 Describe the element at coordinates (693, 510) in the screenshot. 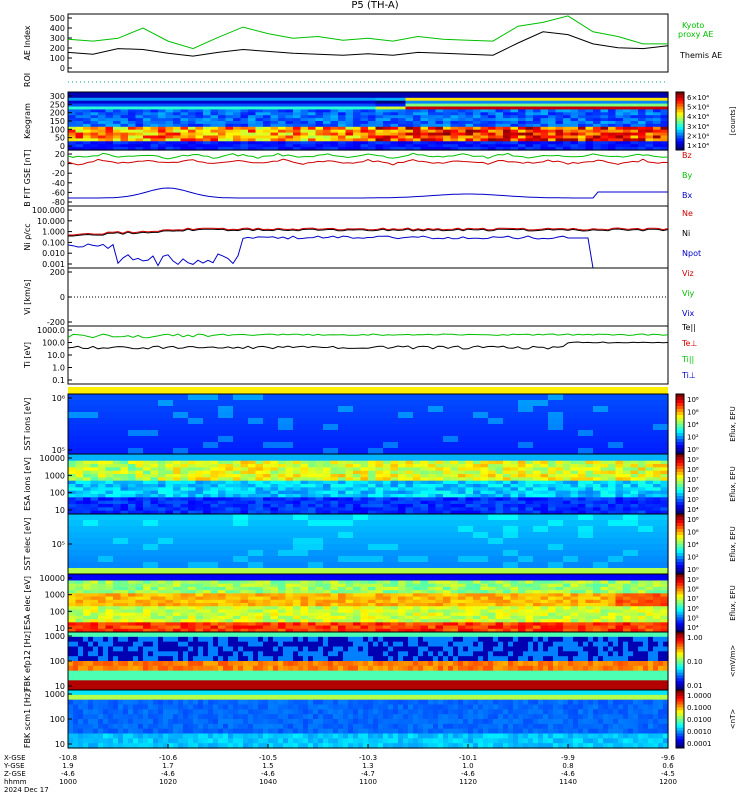

I see `colorbar-tick-label: 10⁴` at that location.